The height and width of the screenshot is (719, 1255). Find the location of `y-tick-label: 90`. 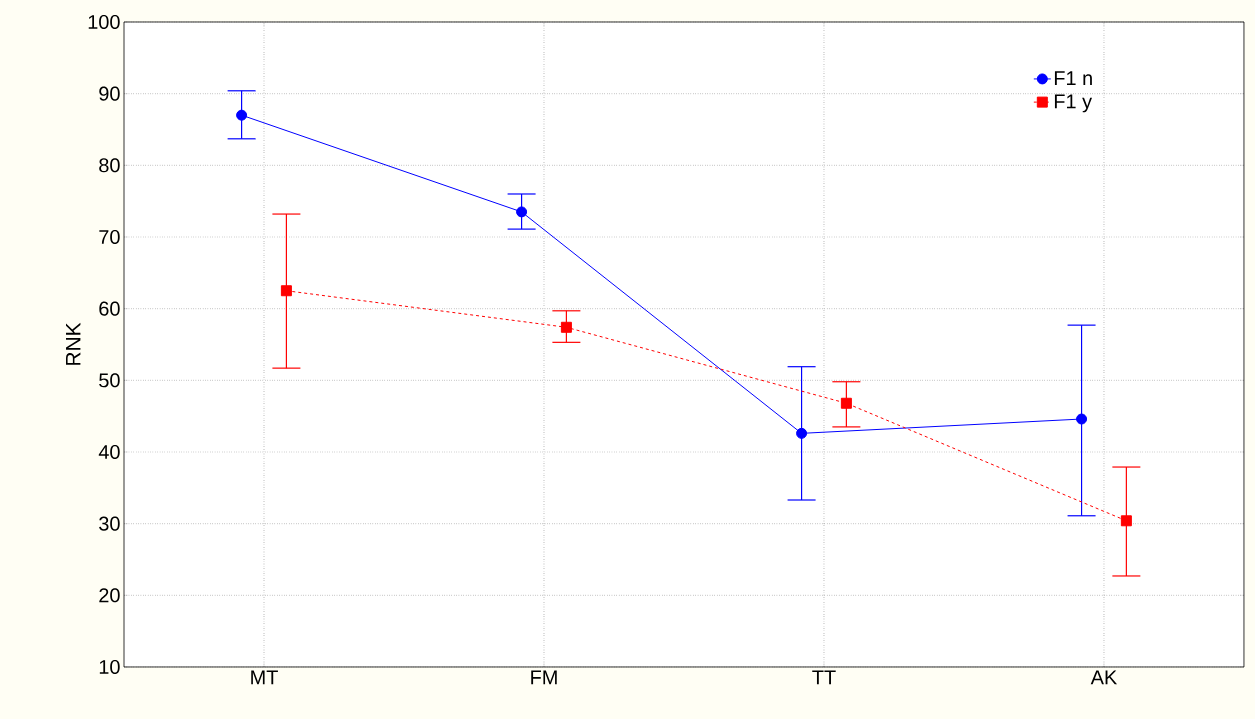

y-tick-label: 90 is located at coordinates (109, 93).